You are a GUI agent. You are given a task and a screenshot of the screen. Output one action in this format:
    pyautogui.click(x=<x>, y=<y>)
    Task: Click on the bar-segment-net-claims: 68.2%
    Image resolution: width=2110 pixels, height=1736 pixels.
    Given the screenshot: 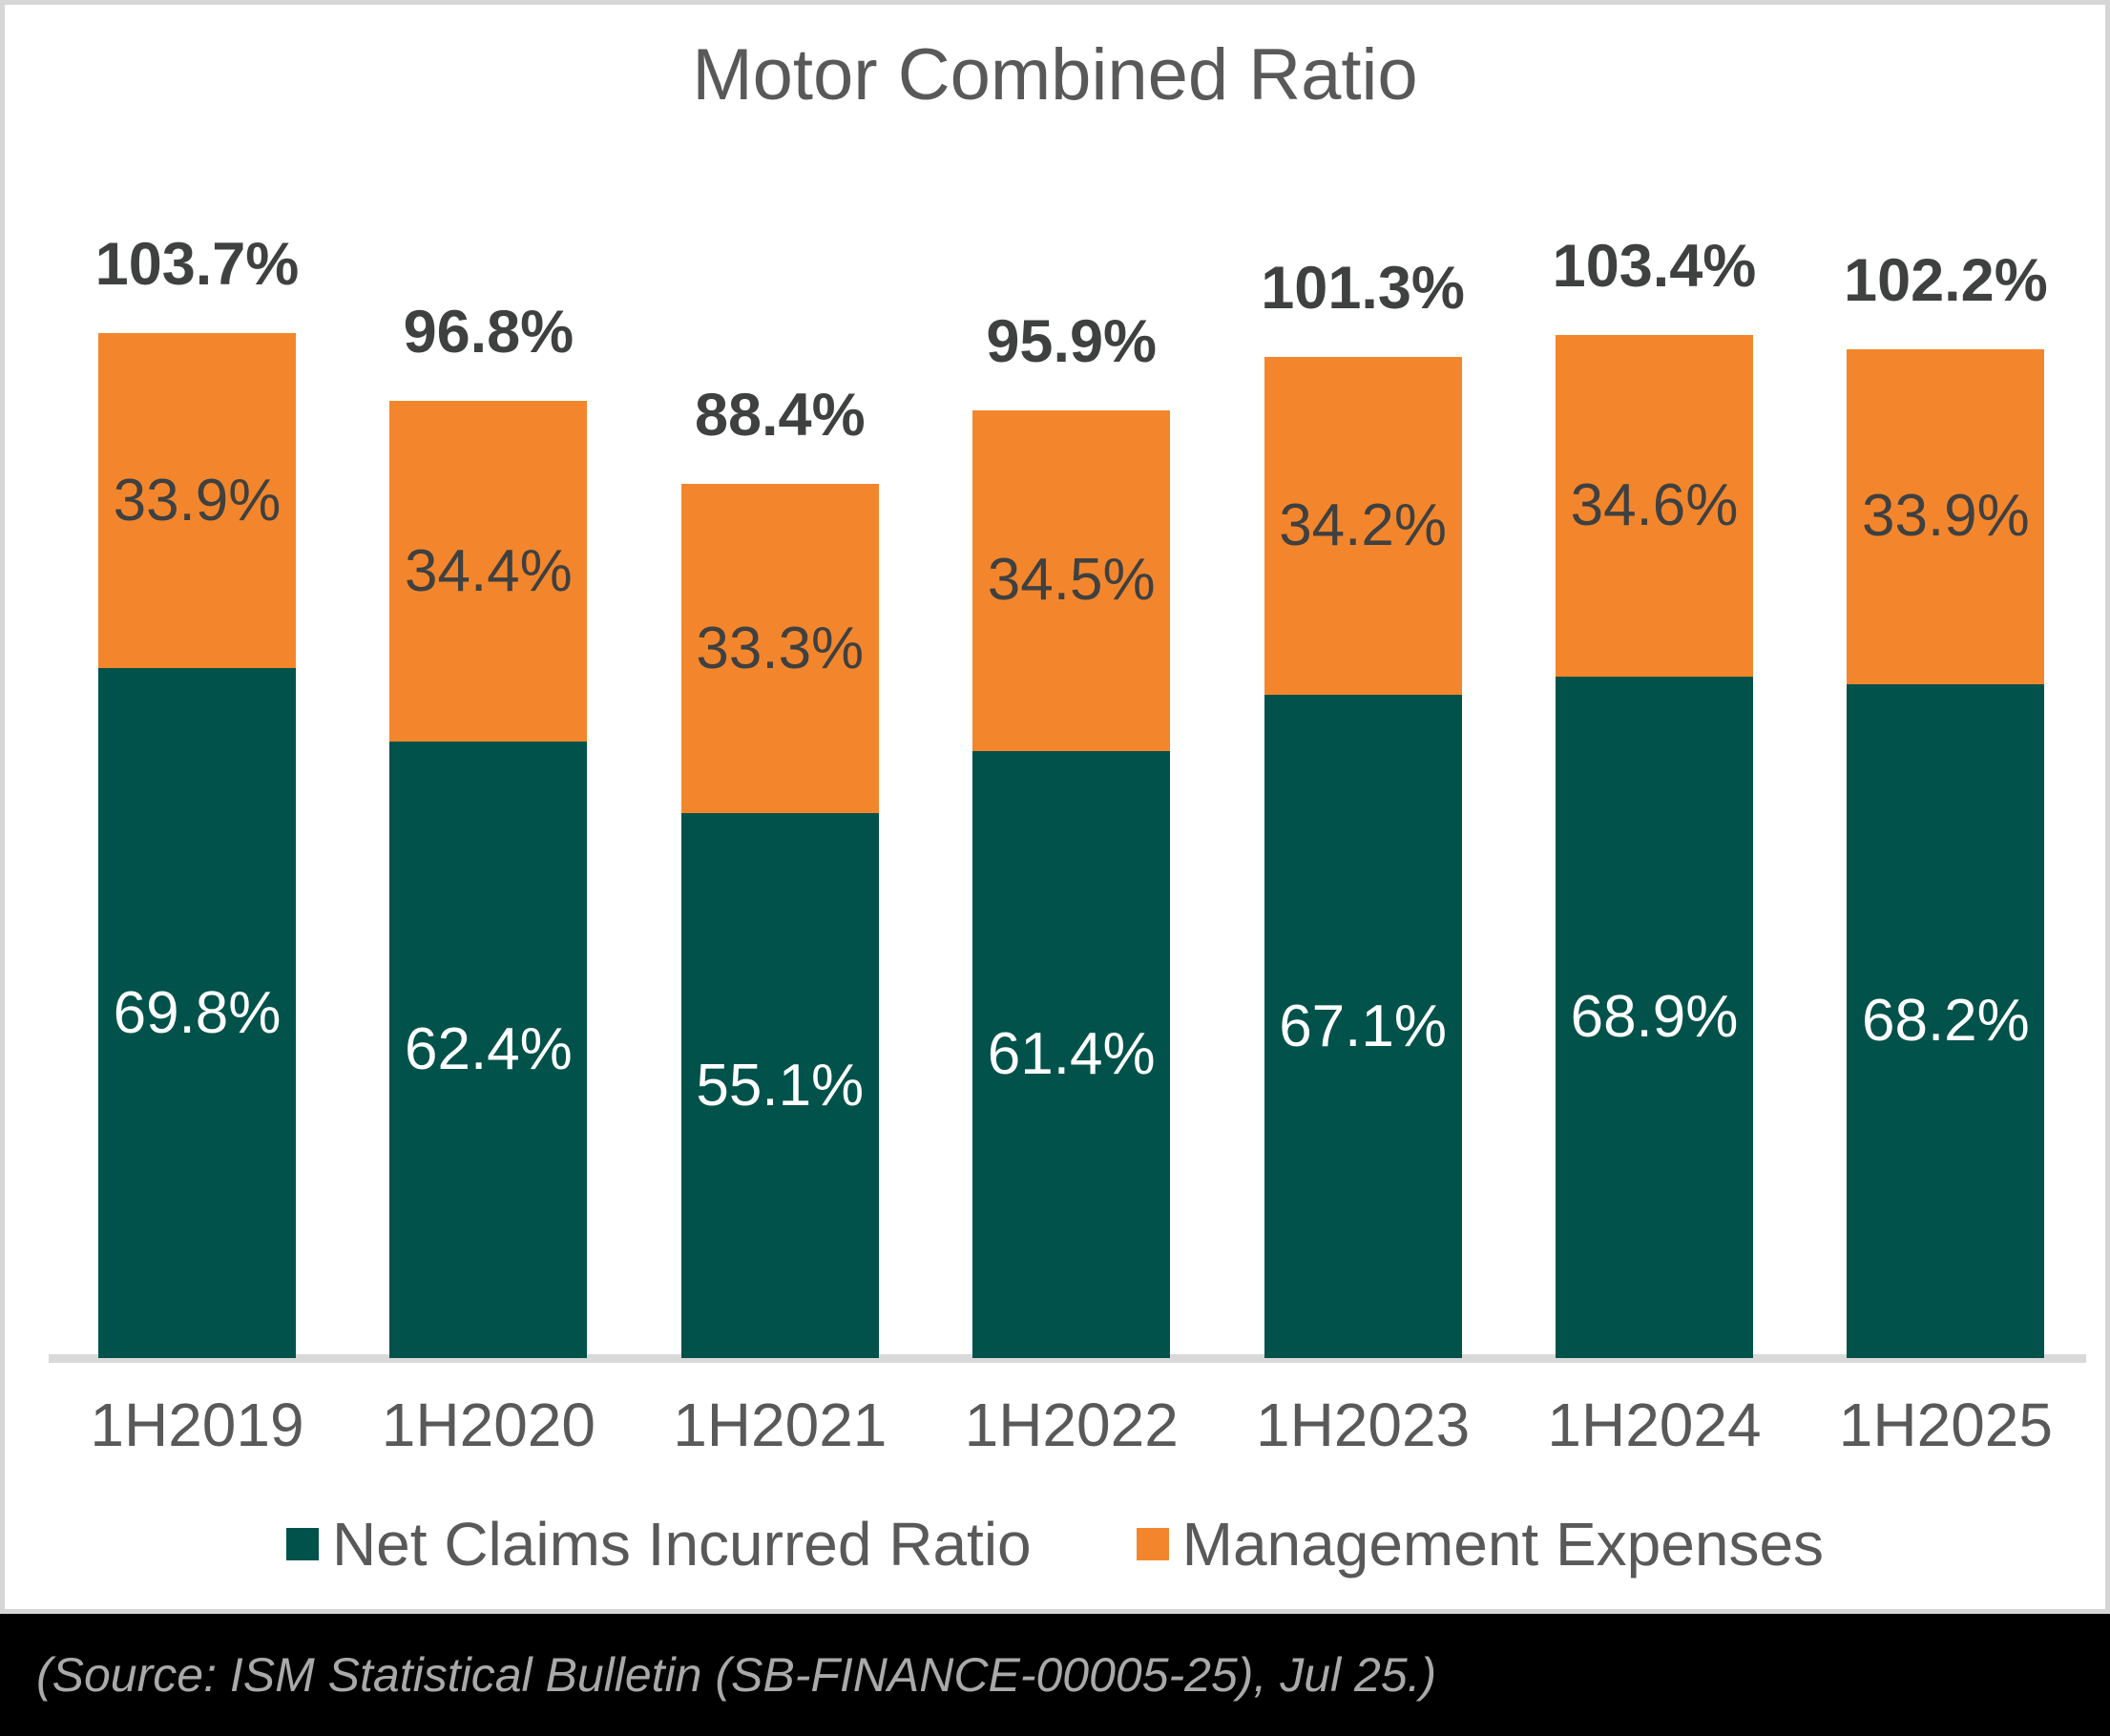 What is the action you would take?
    pyautogui.click(x=1946, y=1020)
    